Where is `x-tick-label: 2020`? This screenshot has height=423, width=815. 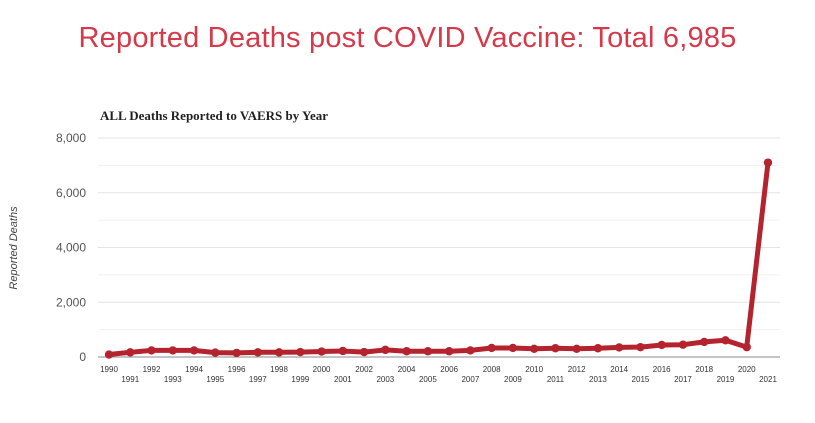
x-tick-label: 2020 is located at coordinates (747, 369).